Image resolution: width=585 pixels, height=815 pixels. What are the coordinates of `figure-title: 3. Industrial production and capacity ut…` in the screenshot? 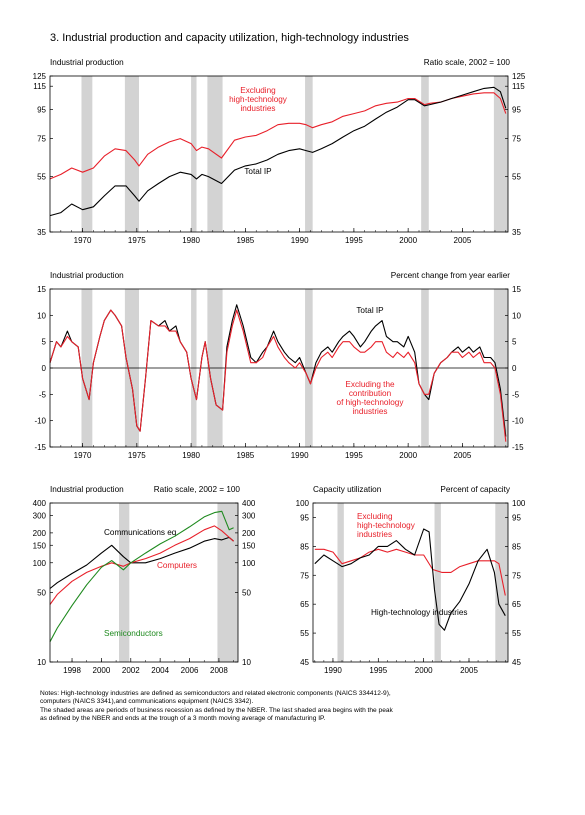 It's located at (229, 38).